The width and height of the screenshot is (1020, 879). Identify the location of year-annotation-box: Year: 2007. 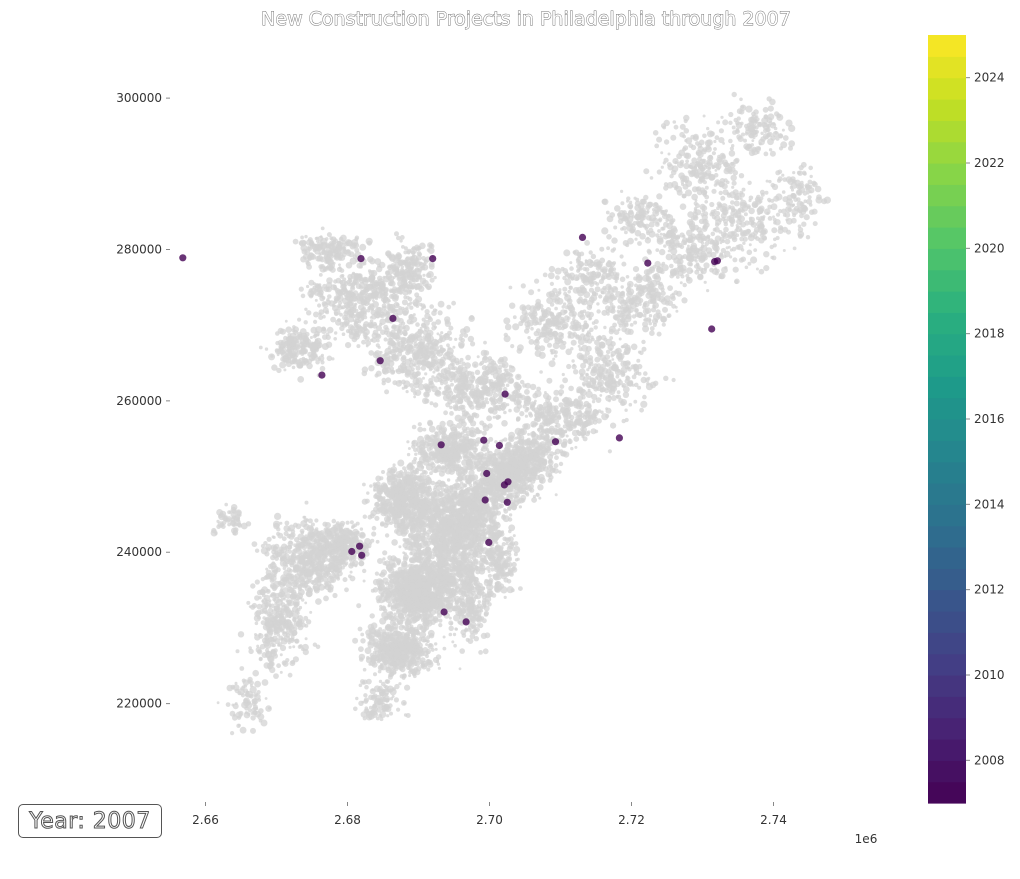
(90, 821).